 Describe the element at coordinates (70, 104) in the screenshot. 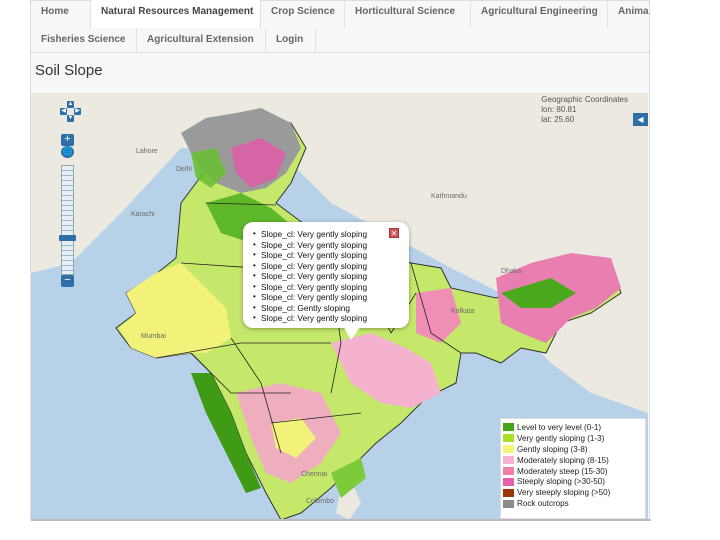

I see `pan-up-button: ▲` at that location.